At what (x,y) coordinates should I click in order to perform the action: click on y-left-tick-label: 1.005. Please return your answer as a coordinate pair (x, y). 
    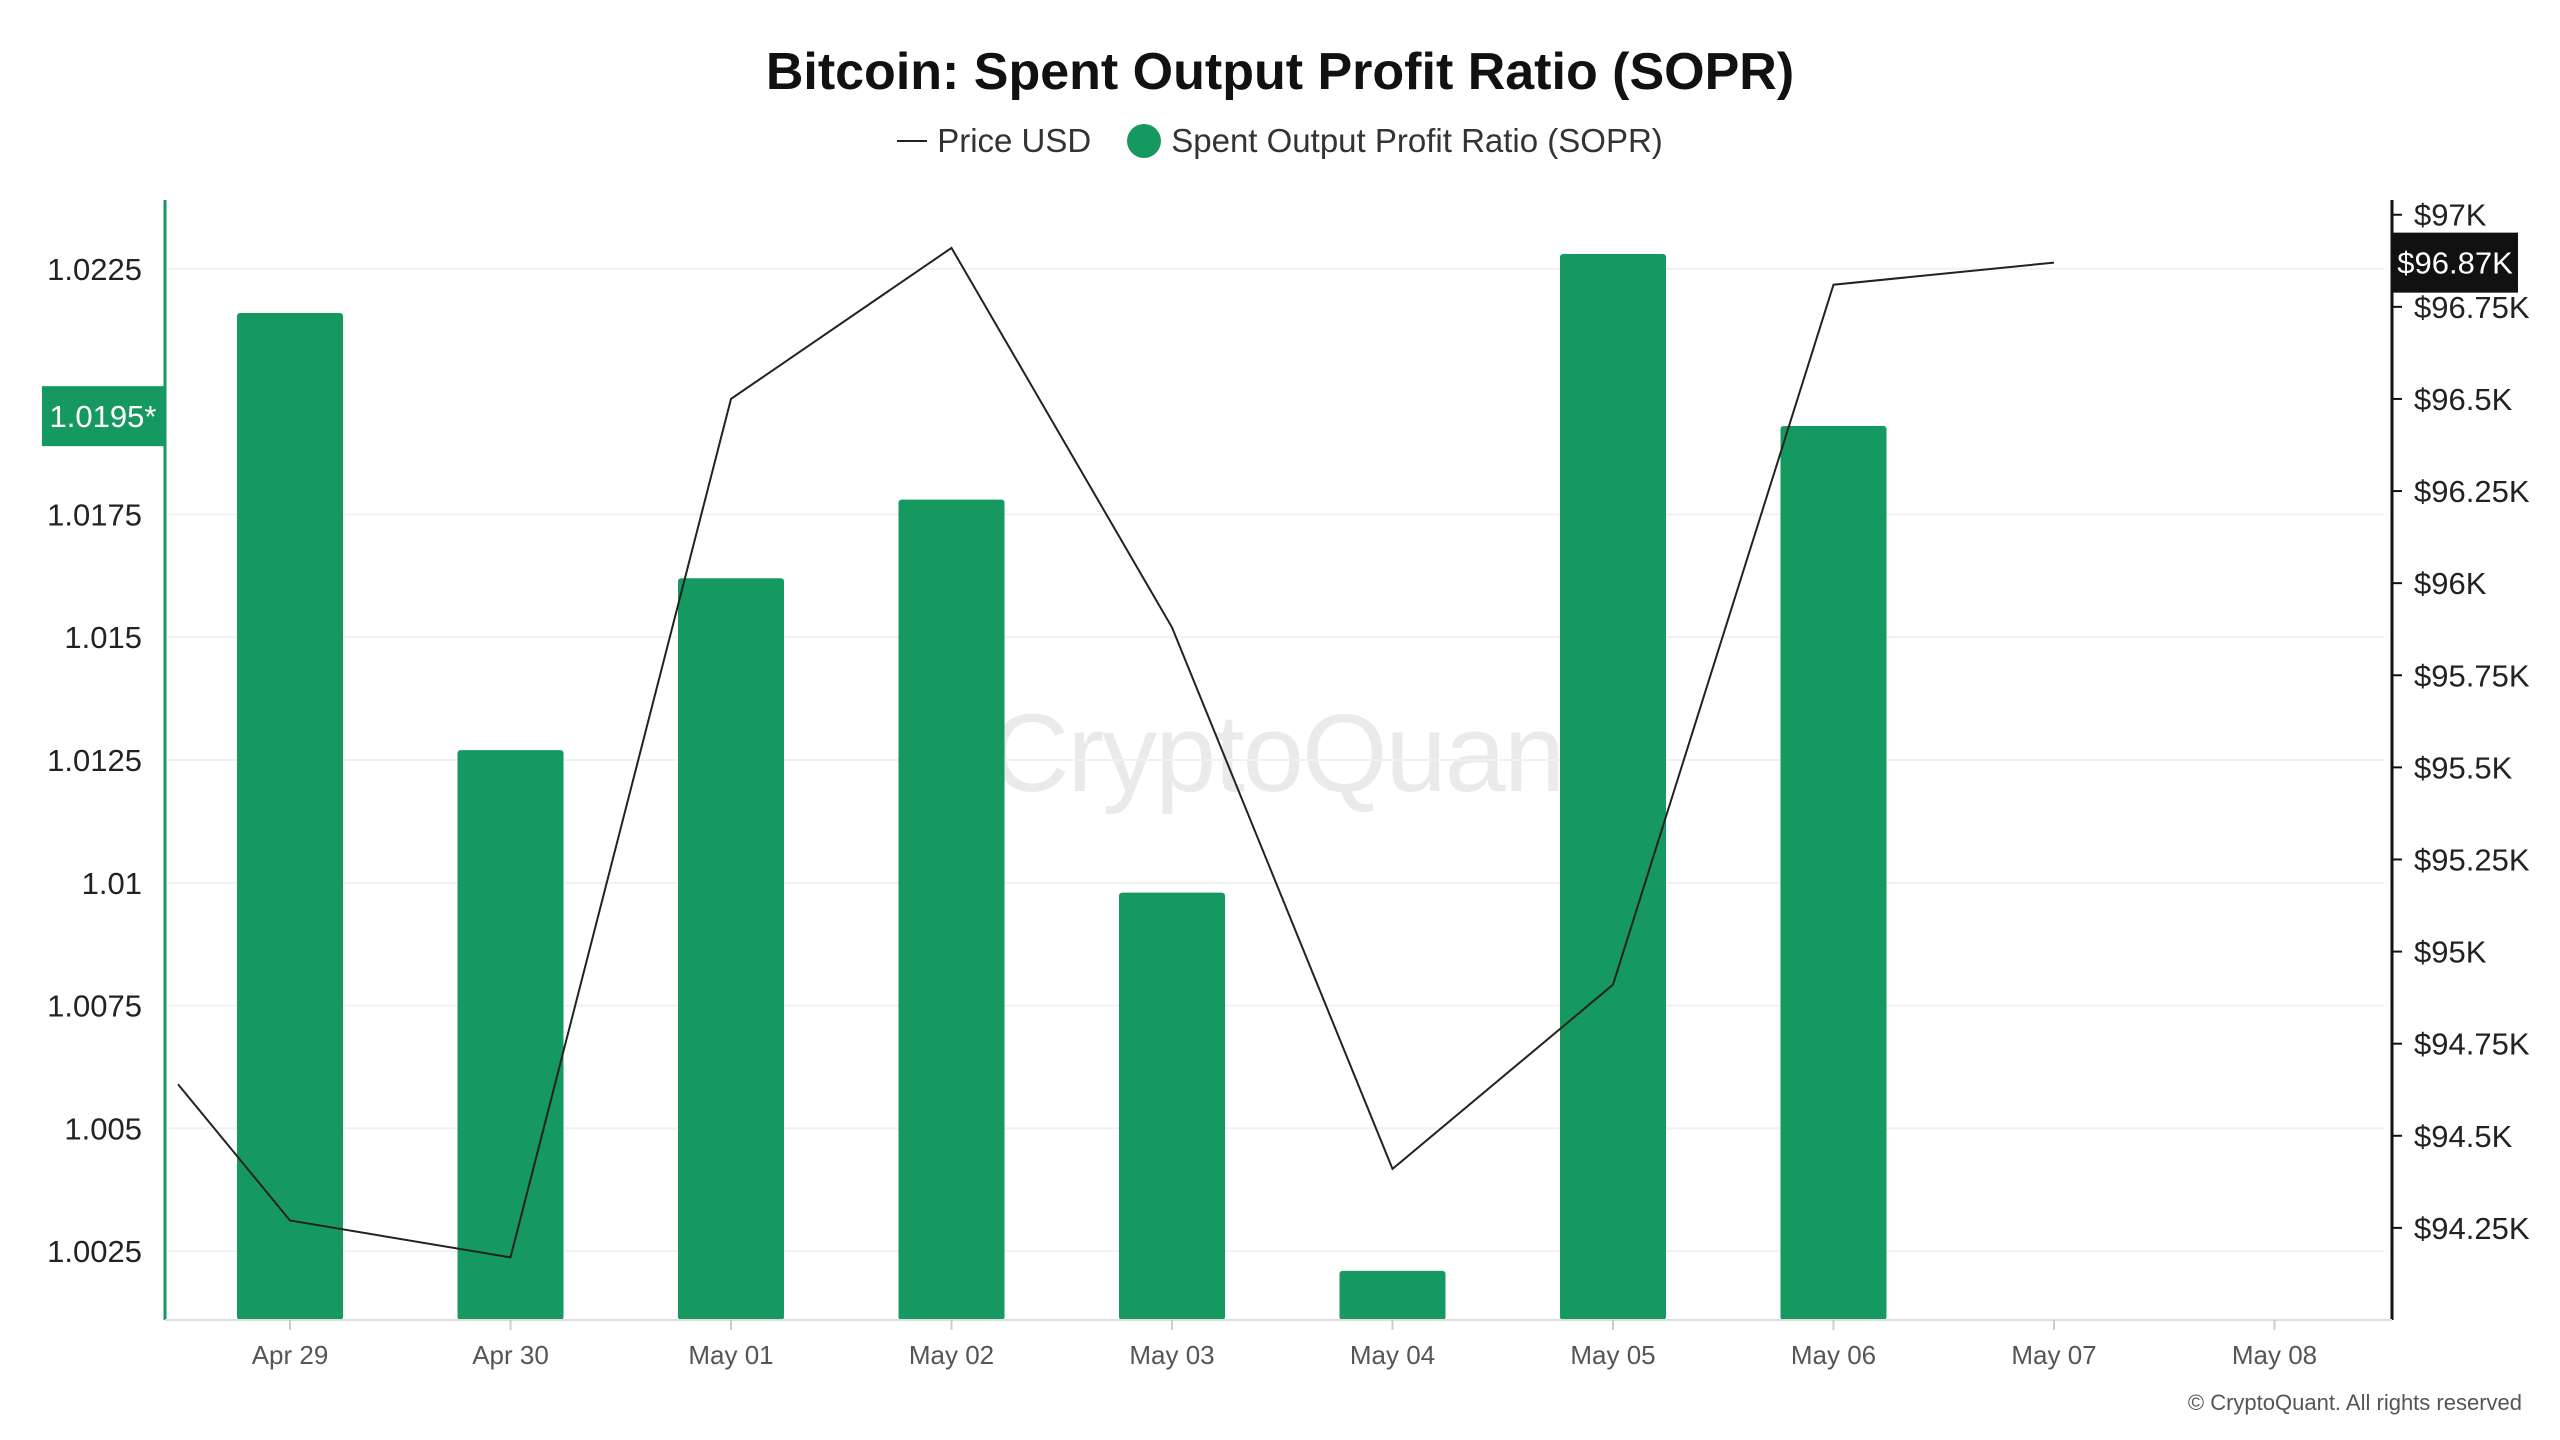
    Looking at the image, I should click on (103, 1128).